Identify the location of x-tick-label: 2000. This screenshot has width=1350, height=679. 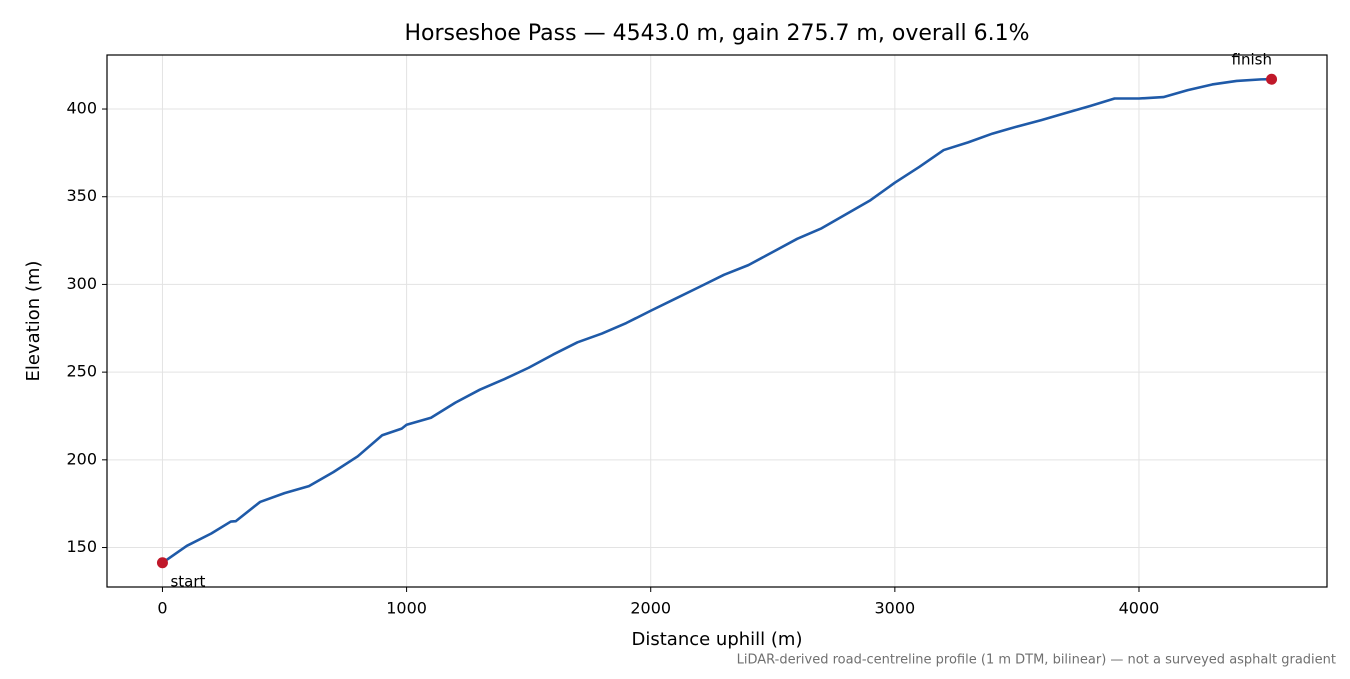
(650, 608).